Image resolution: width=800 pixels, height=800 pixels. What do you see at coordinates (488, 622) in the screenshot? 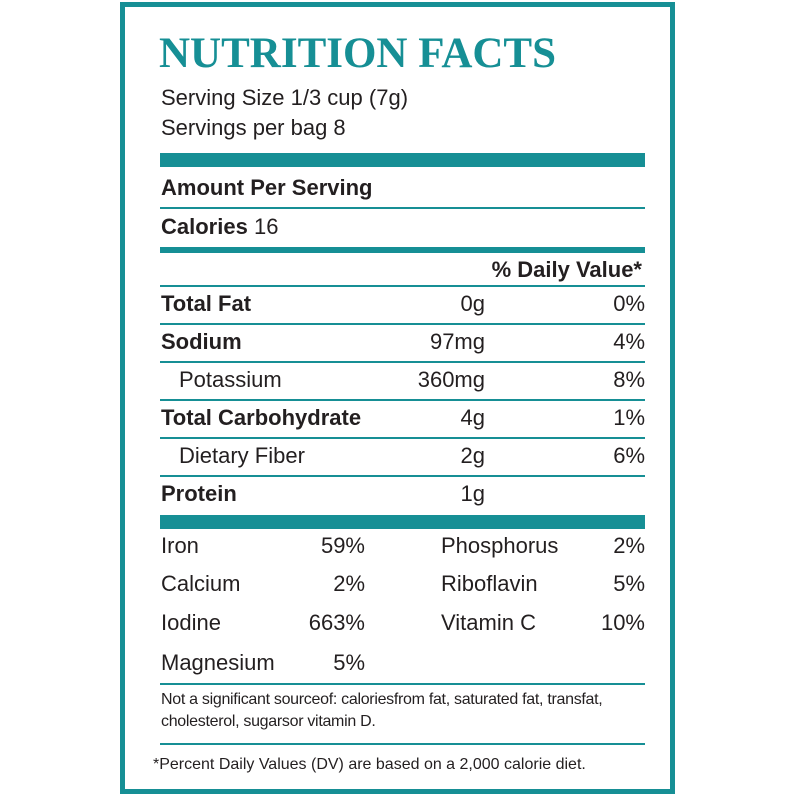
I see `vitamin-name: Vitamin C` at bounding box center [488, 622].